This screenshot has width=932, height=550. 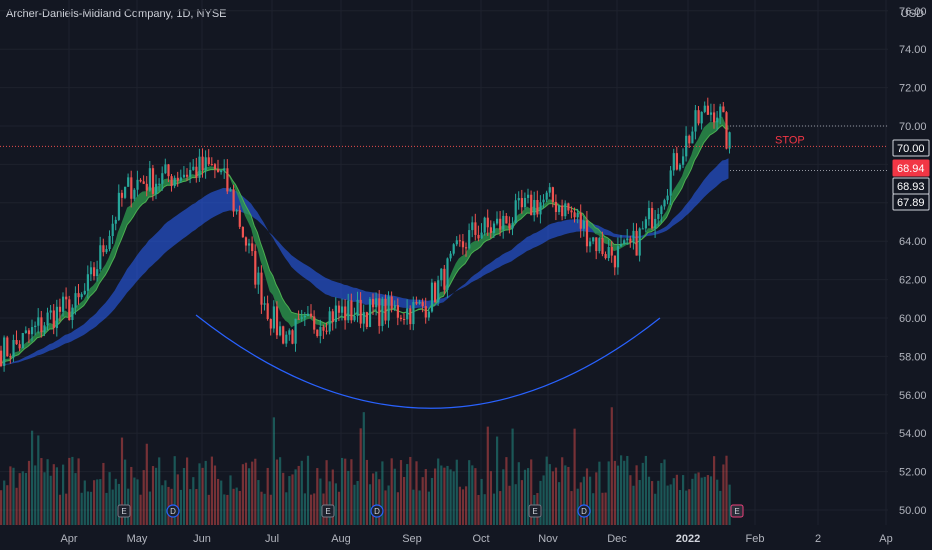 I want to click on dividend-marker, so click(x=173, y=511).